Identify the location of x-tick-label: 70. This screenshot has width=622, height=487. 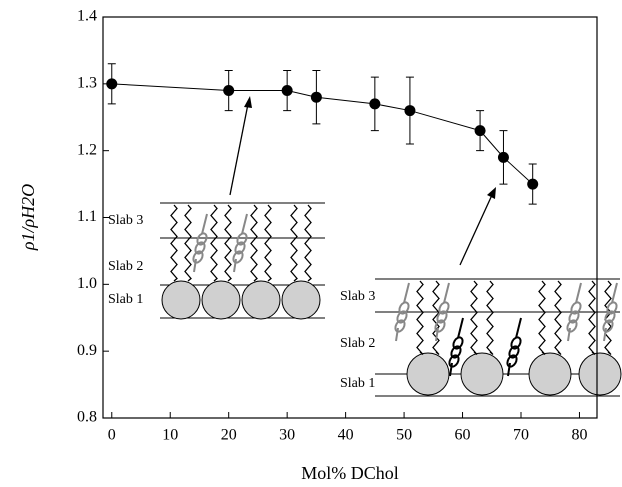
(521, 435).